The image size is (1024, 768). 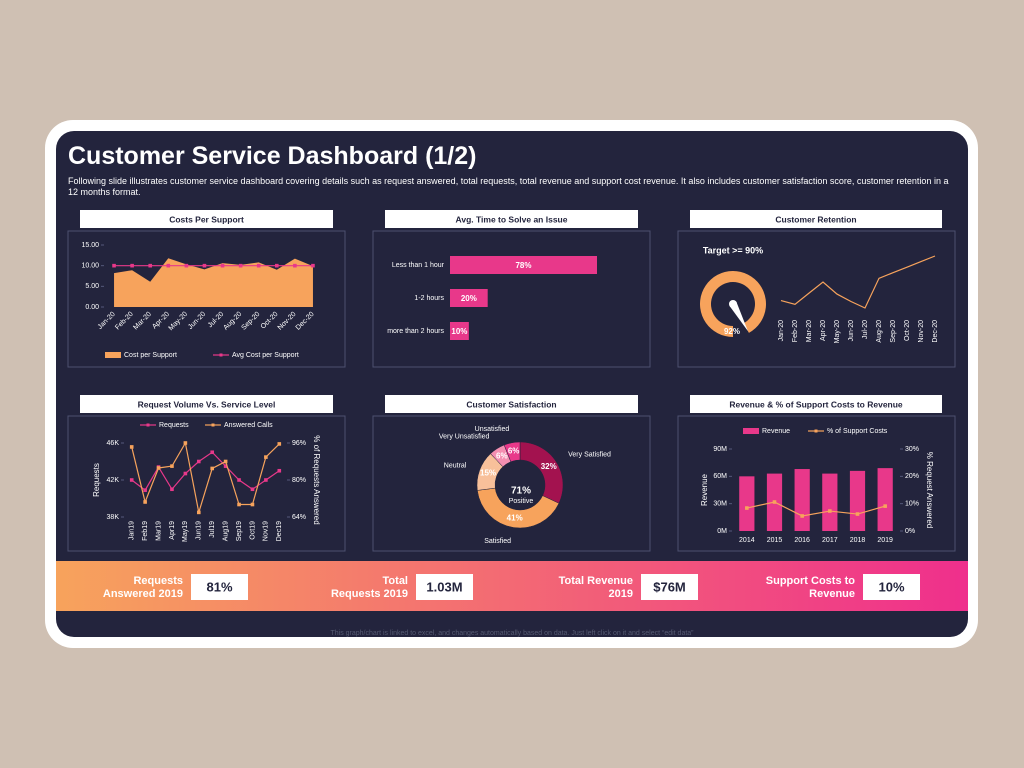 What do you see at coordinates (521, 491) in the screenshot?
I see `center-label: 71%` at bounding box center [521, 491].